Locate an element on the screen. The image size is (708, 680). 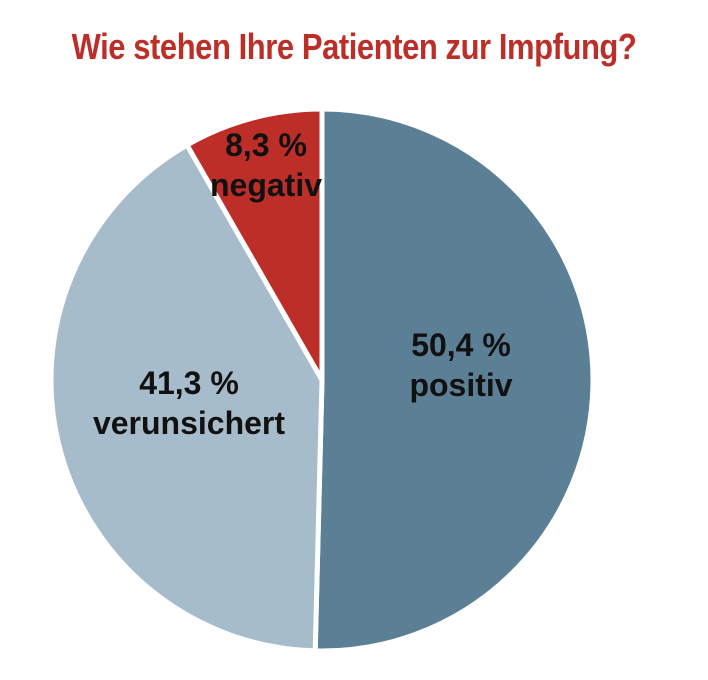
pie-slice-negativ is located at coordinates (254, 244).